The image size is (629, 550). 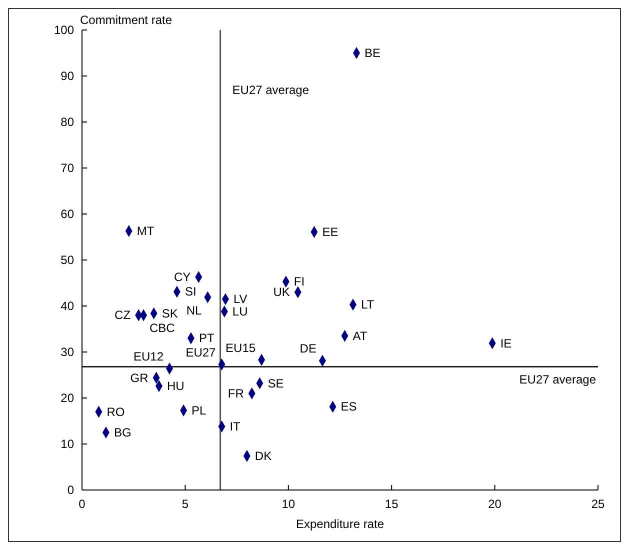 I want to click on annotation: EU27, so click(x=201, y=352).